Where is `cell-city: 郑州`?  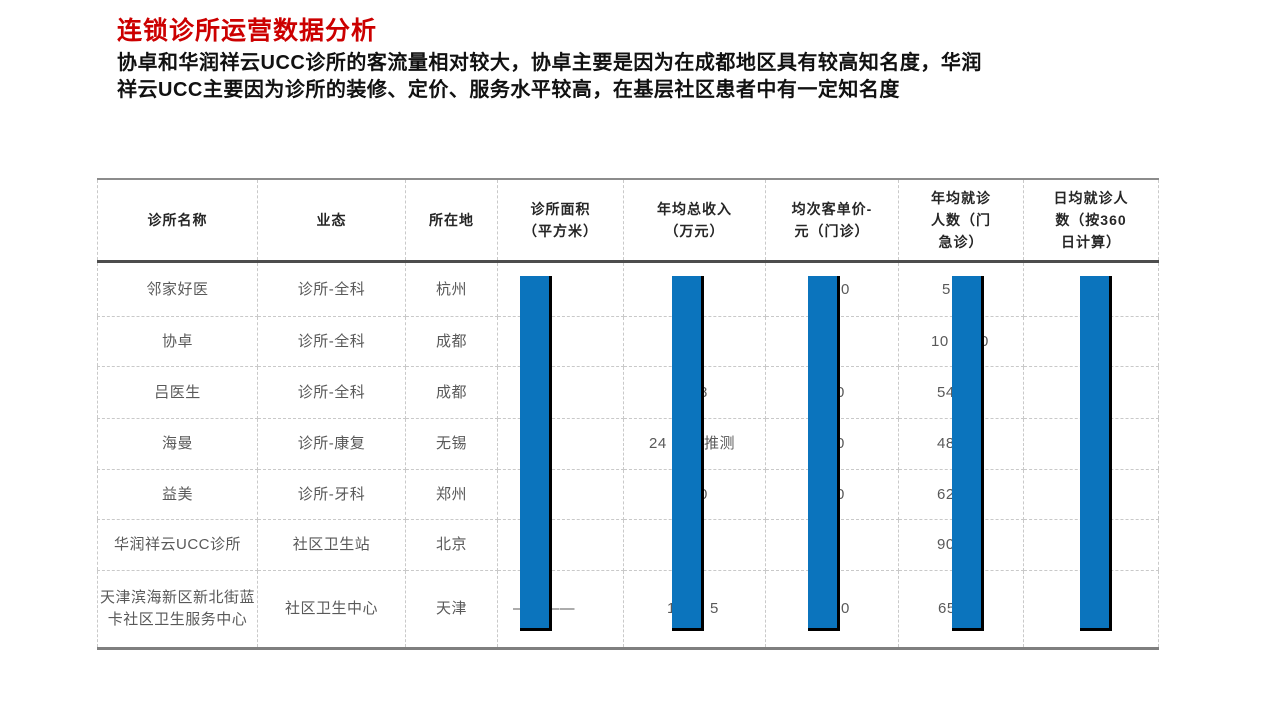 cell-city: 郑州 is located at coordinates (451, 494).